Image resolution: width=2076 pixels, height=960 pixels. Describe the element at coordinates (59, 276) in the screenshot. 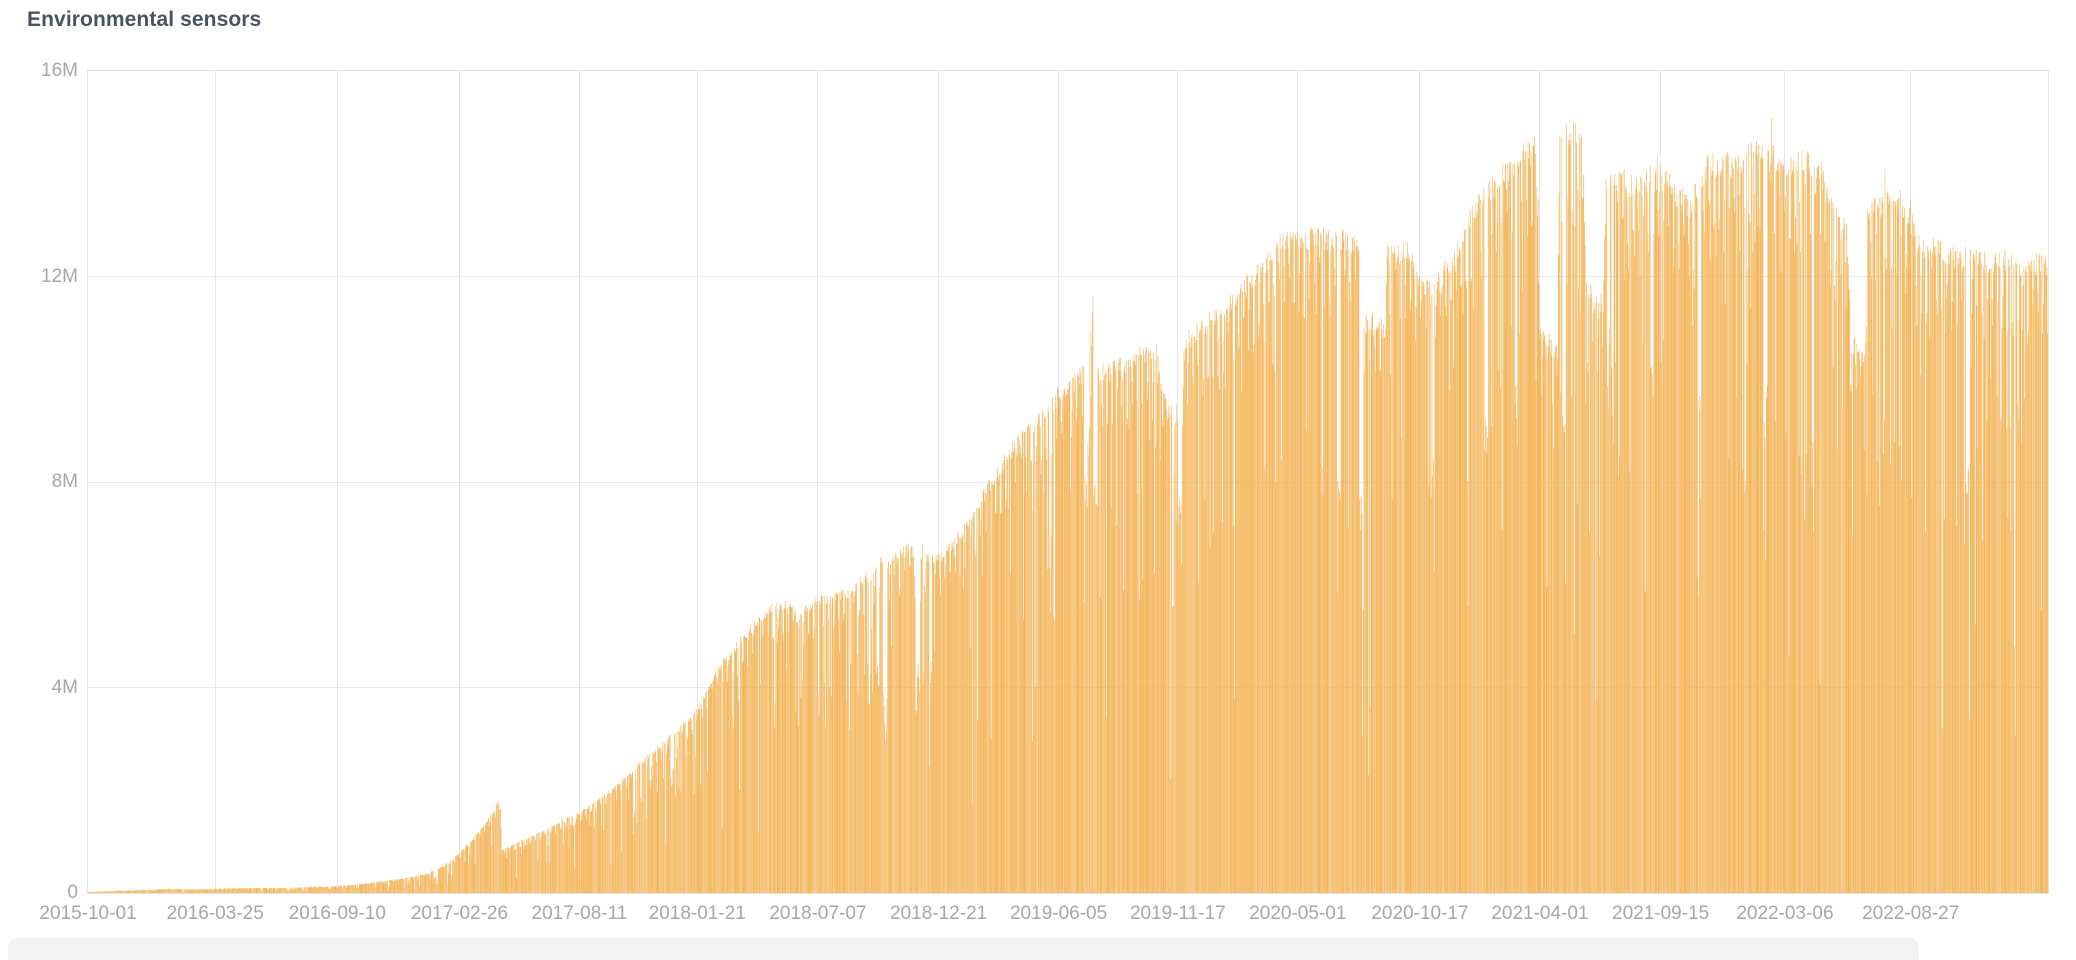

I see `y-tick-label: 12M` at that location.